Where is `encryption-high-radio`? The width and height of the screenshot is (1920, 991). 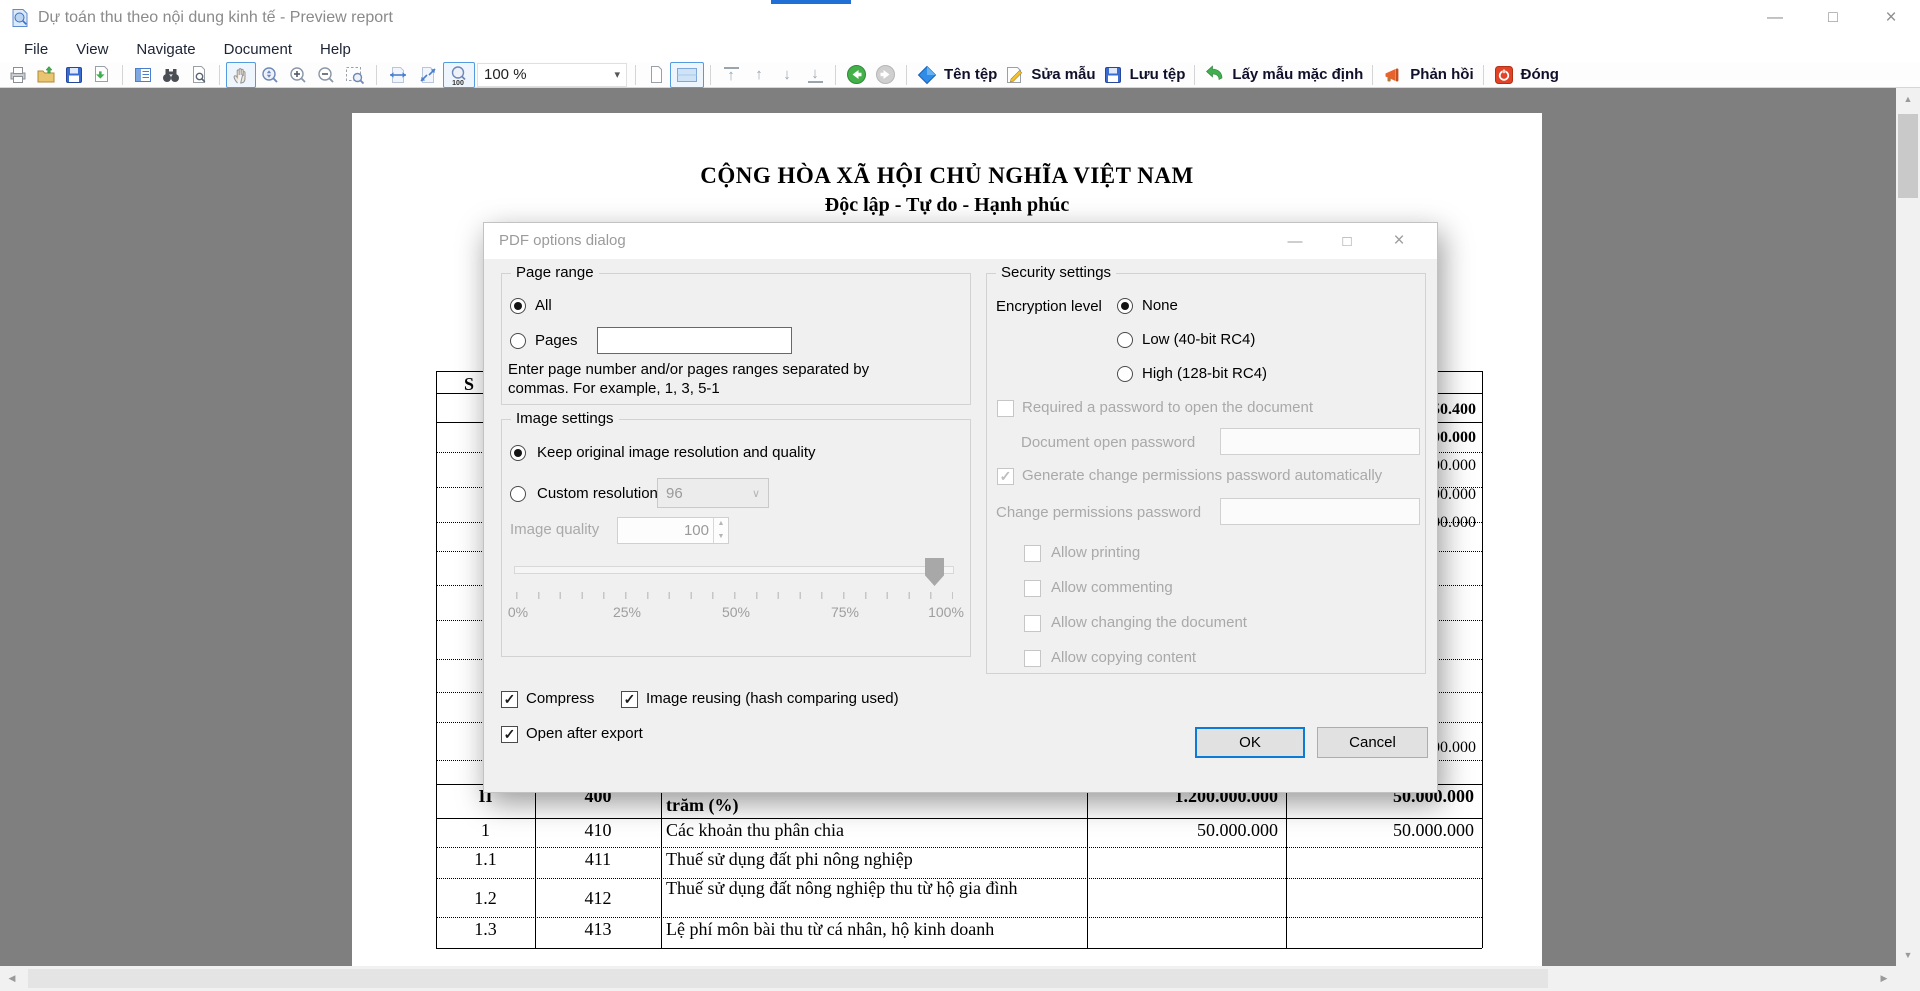 encryption-high-radio is located at coordinates (1125, 374).